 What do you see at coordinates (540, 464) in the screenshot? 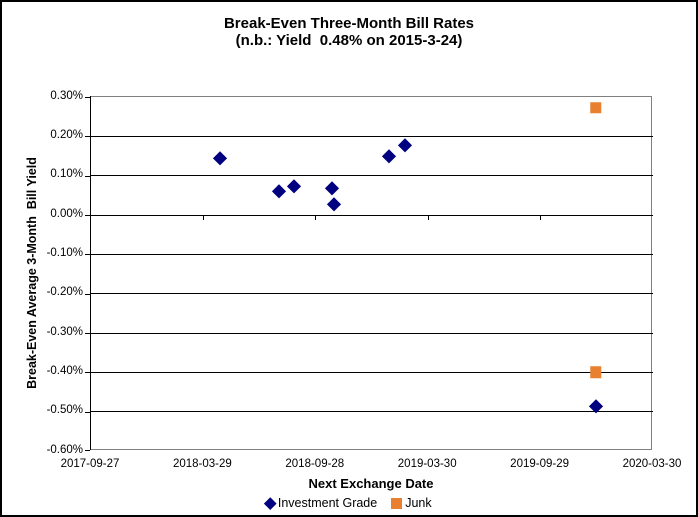
I see `x-tick-label: 2019-09-29` at bounding box center [540, 464].